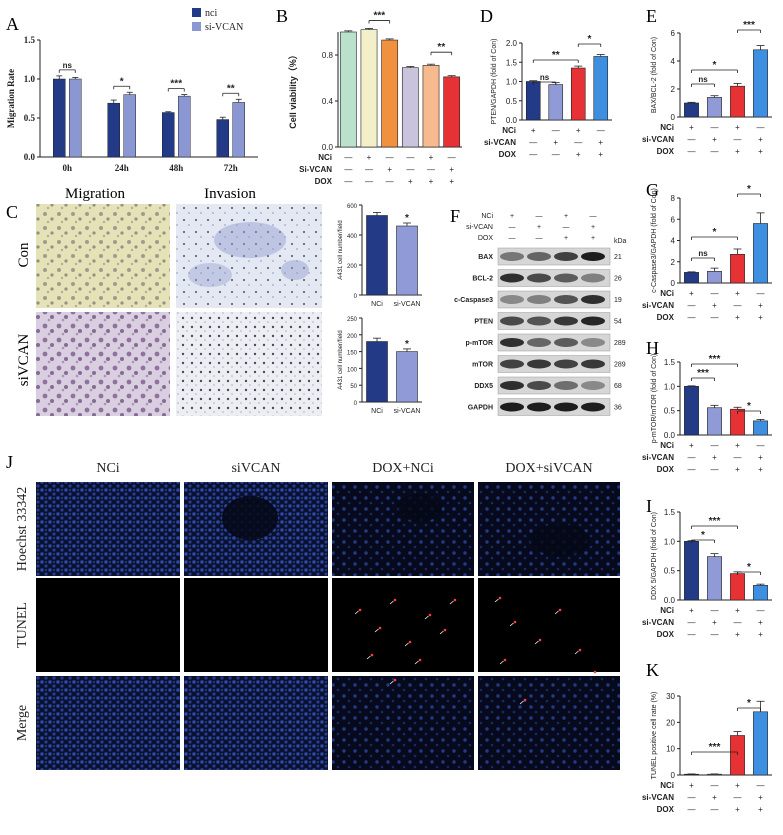  I want to click on y-tick-label: 400, so click(352, 237).